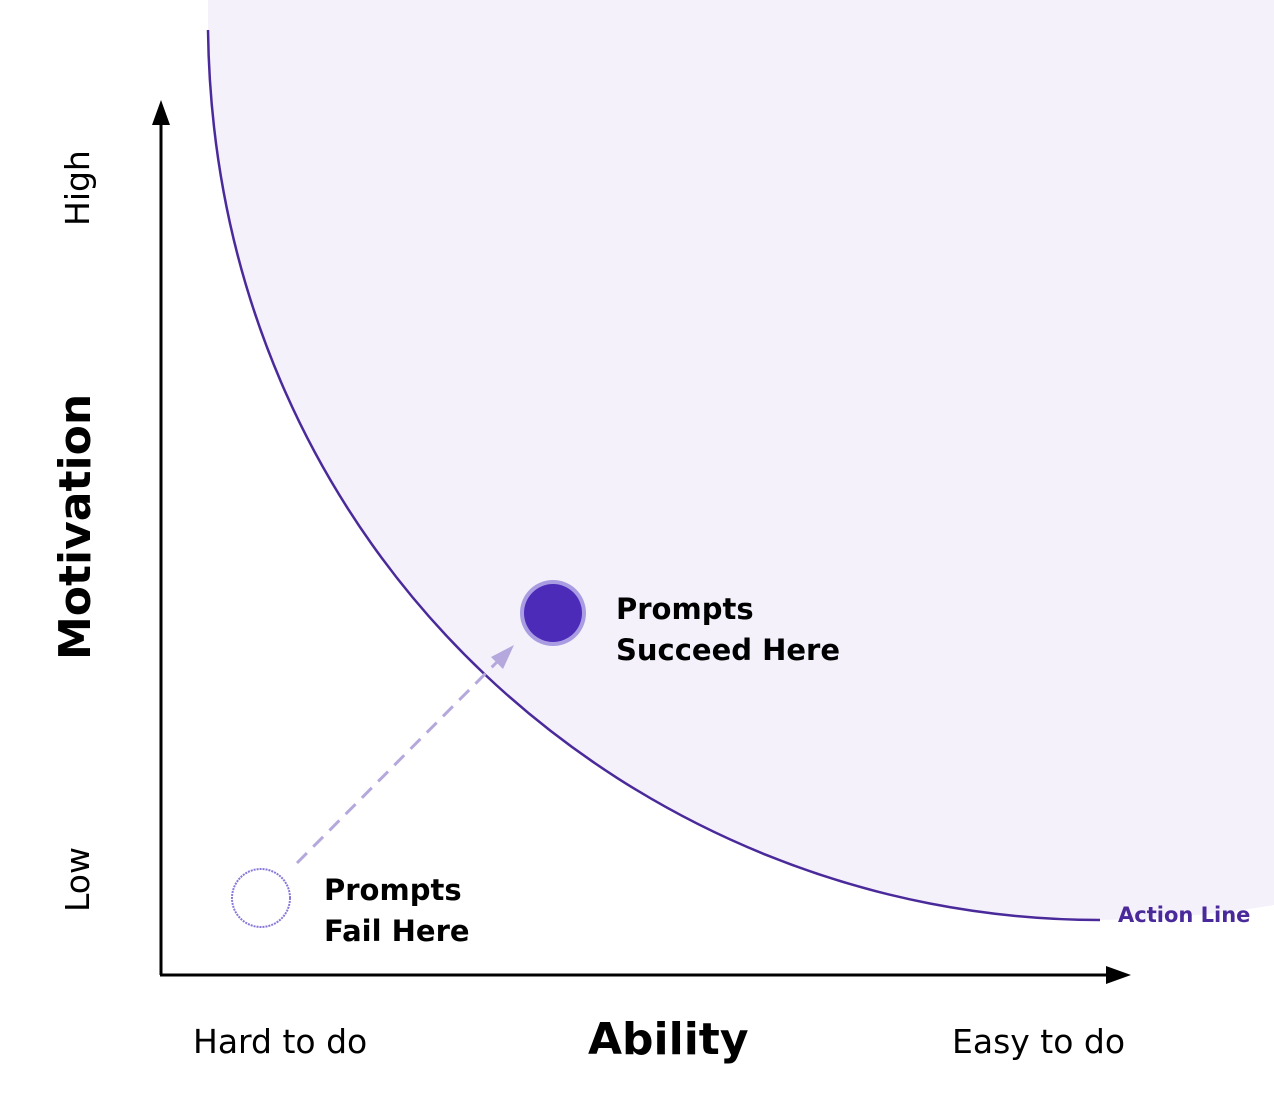 This screenshot has height=1108, width=1274. Describe the element at coordinates (668, 1039) in the screenshot. I see `x-axis-title: Ability` at that location.